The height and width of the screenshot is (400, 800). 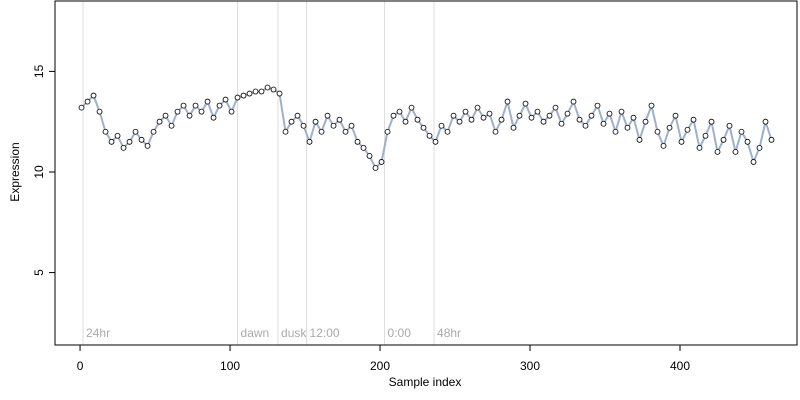 I want to click on marker-label: 48hr, so click(x=449, y=333).